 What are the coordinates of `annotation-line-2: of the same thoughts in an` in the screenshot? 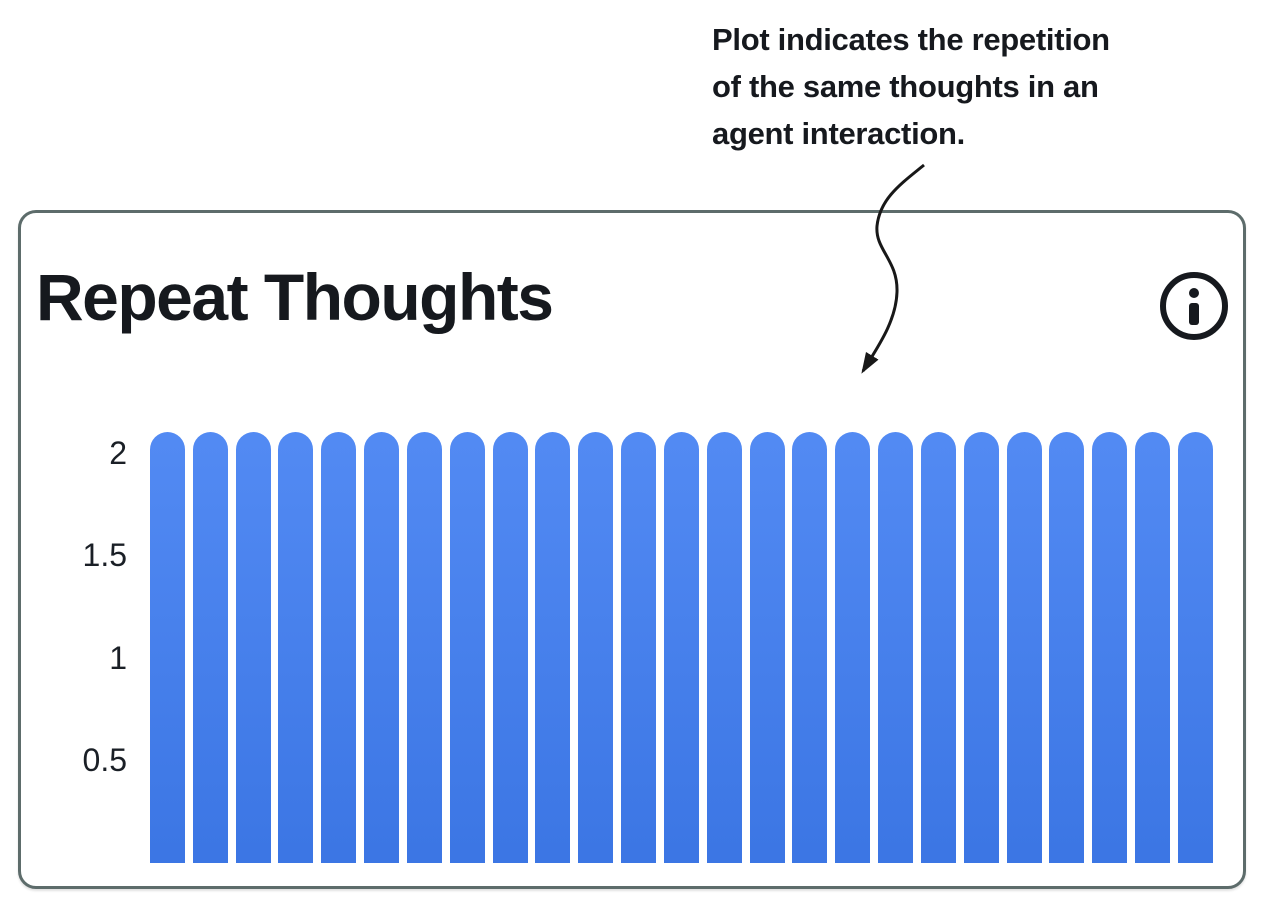 It's located at (905, 86).